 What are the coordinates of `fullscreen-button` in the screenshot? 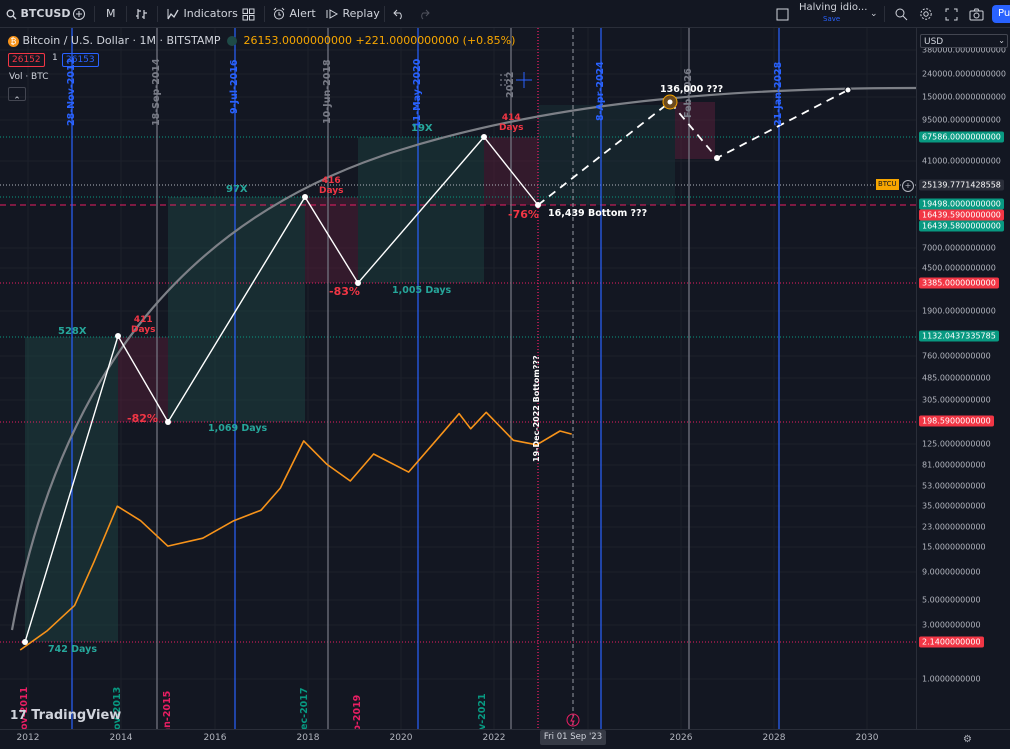 It's located at (951, 14).